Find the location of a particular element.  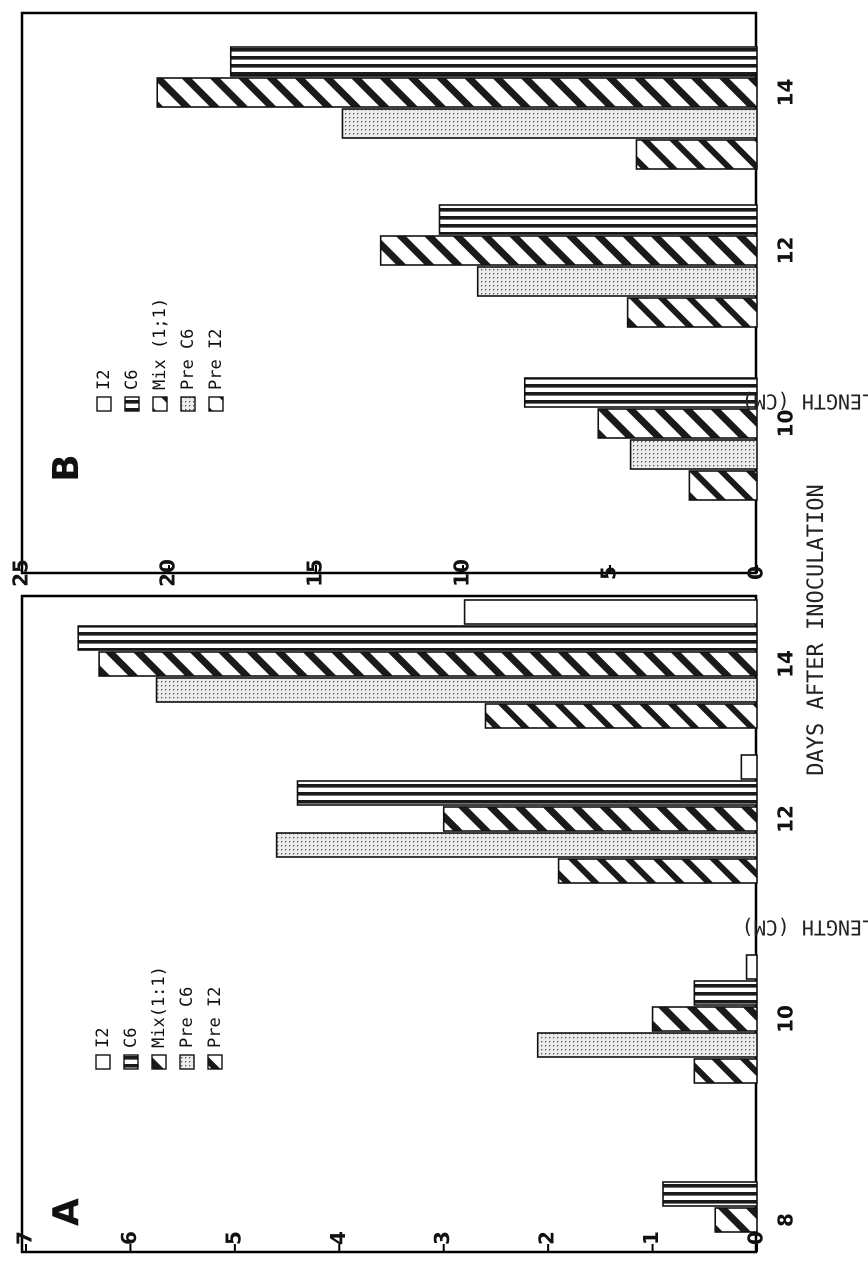

panel-a-x-tick-labels: 8 10 12 14 is located at coordinates (786, 938).